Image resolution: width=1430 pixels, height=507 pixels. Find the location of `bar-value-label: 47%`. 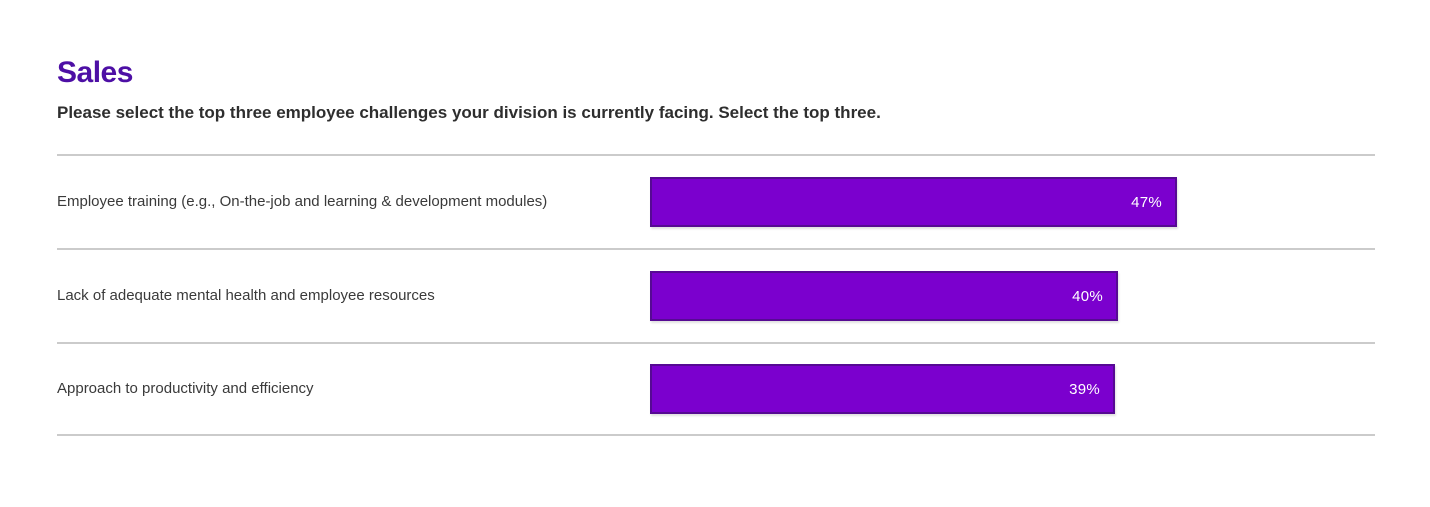

bar-value-label: 47% is located at coordinates (1146, 202).